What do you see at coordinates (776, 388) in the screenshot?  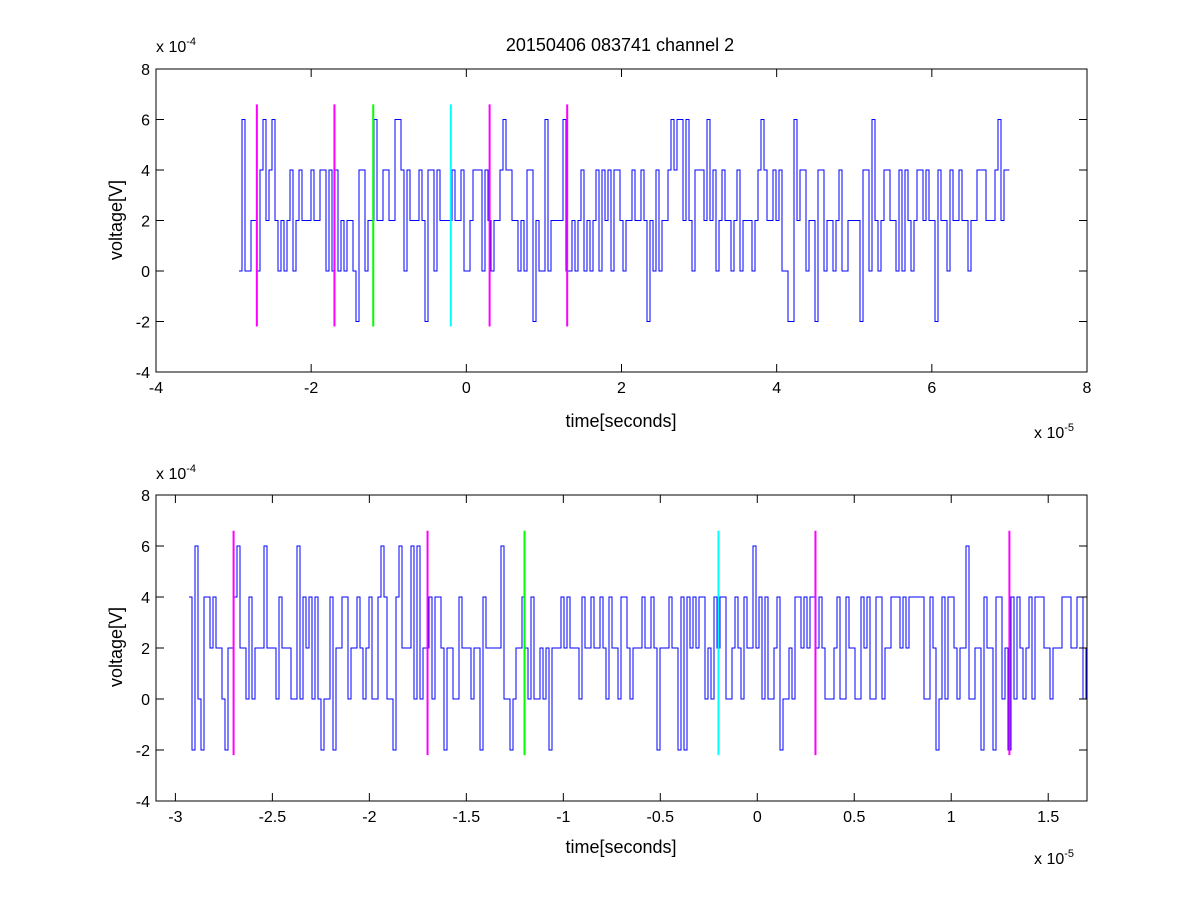 I see `x-tick-label: 4` at bounding box center [776, 388].